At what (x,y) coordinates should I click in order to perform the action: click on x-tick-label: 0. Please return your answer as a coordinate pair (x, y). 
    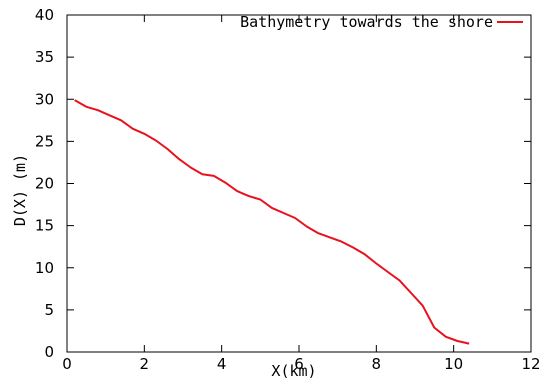
    Looking at the image, I should click on (67, 364).